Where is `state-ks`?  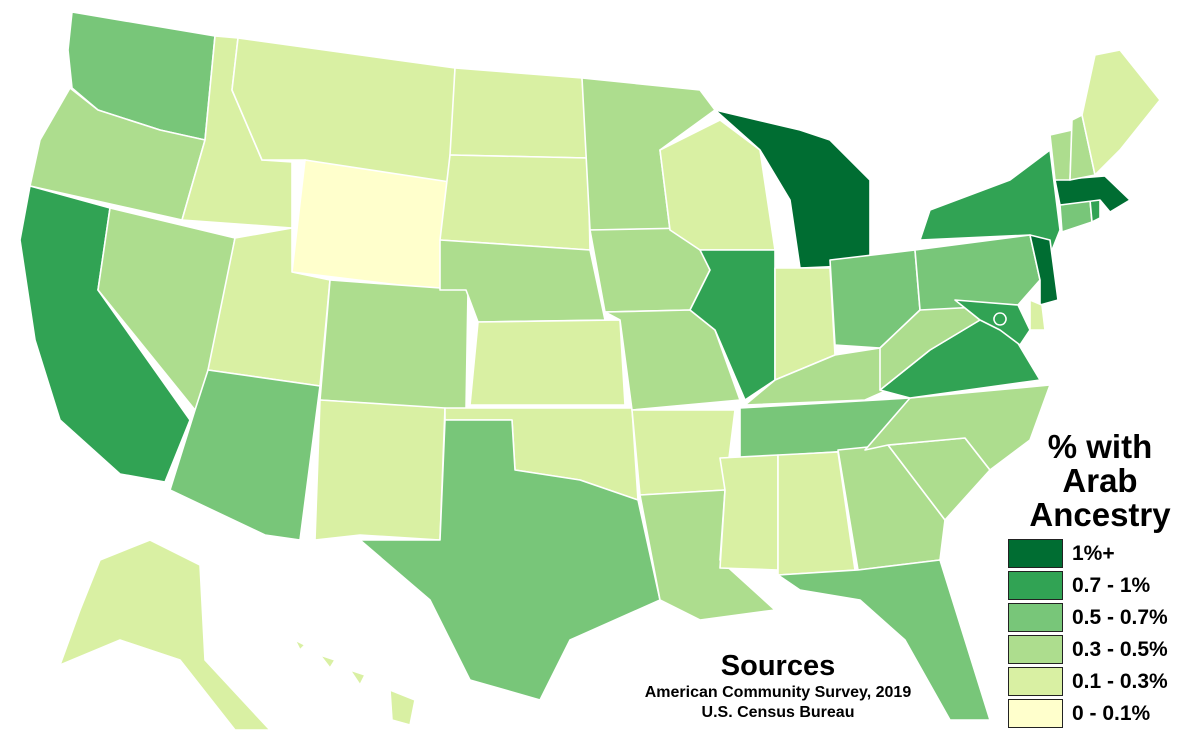
state-ks is located at coordinates (547, 362).